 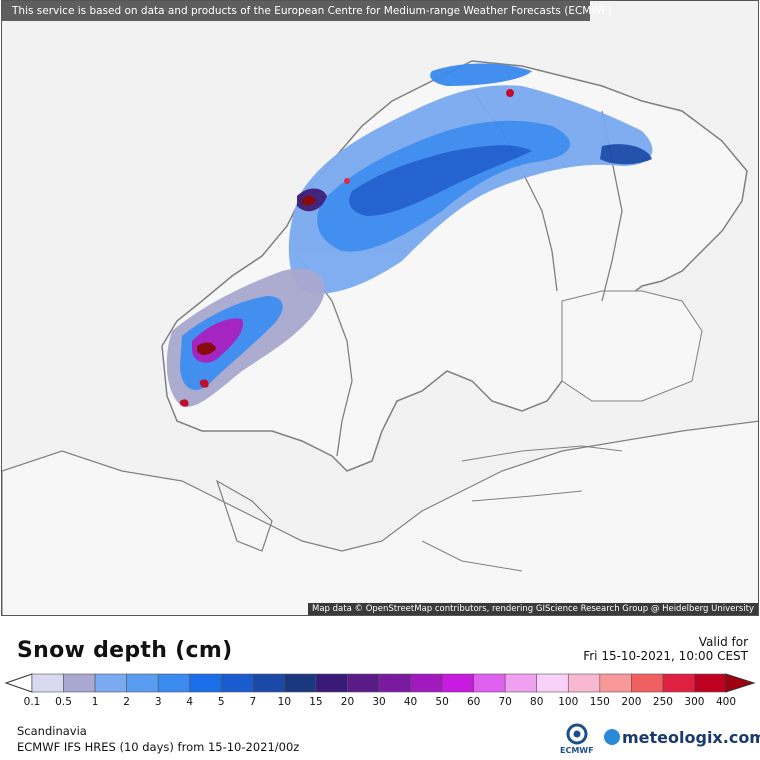 What do you see at coordinates (347, 702) in the screenshot?
I see `legend-tick-label: 20` at bounding box center [347, 702].